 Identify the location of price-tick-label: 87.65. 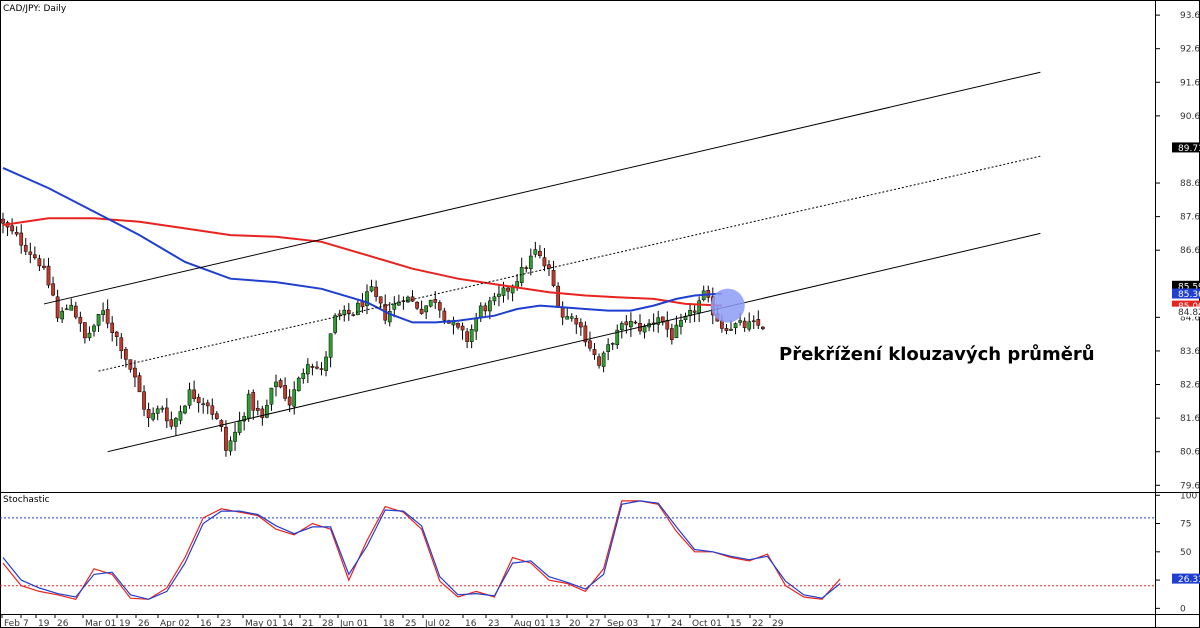
(1190, 218).